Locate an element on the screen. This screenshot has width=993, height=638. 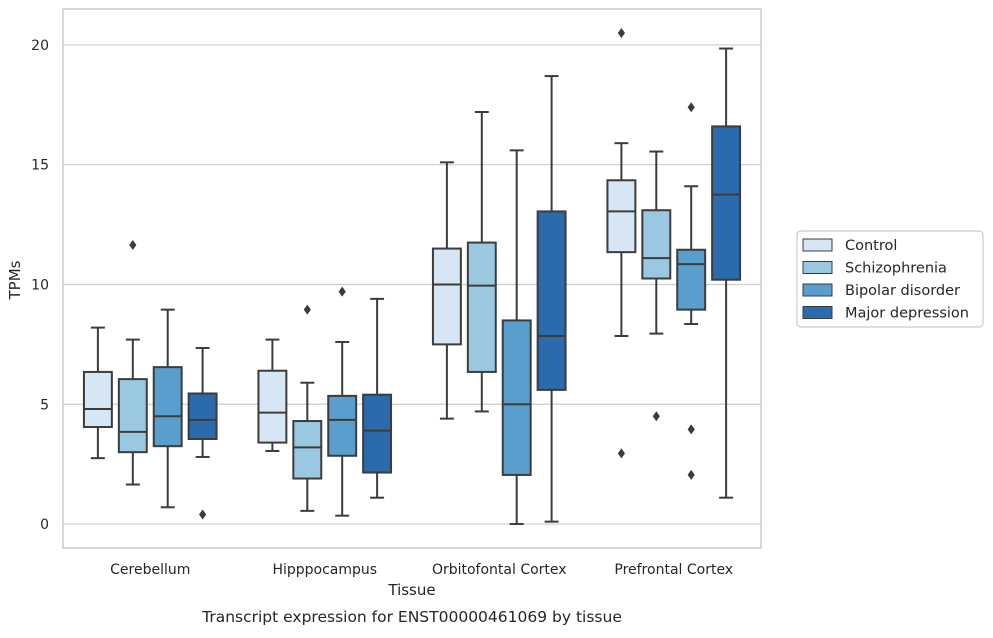
y-tick-label: 5 is located at coordinates (44, 405).